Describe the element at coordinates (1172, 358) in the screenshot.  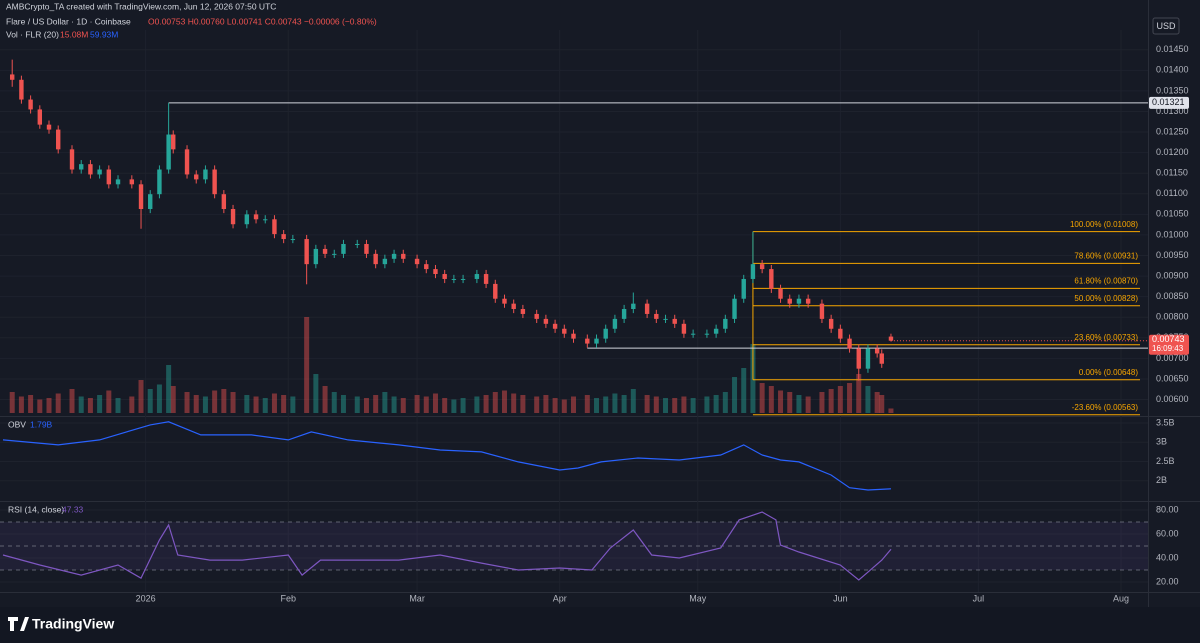
I see `y-tick-label: 0.00700` at that location.